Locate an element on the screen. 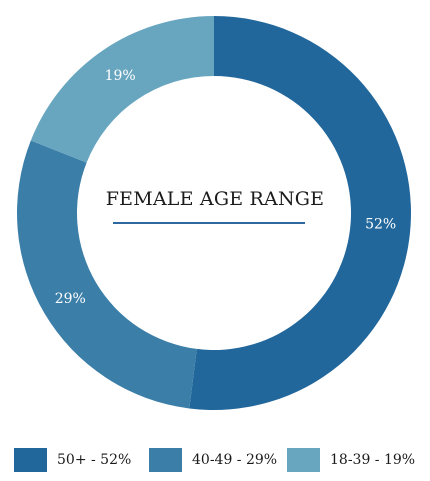 The image size is (430, 481). legend-item-40-49: 40-49 - 29% is located at coordinates (213, 460).